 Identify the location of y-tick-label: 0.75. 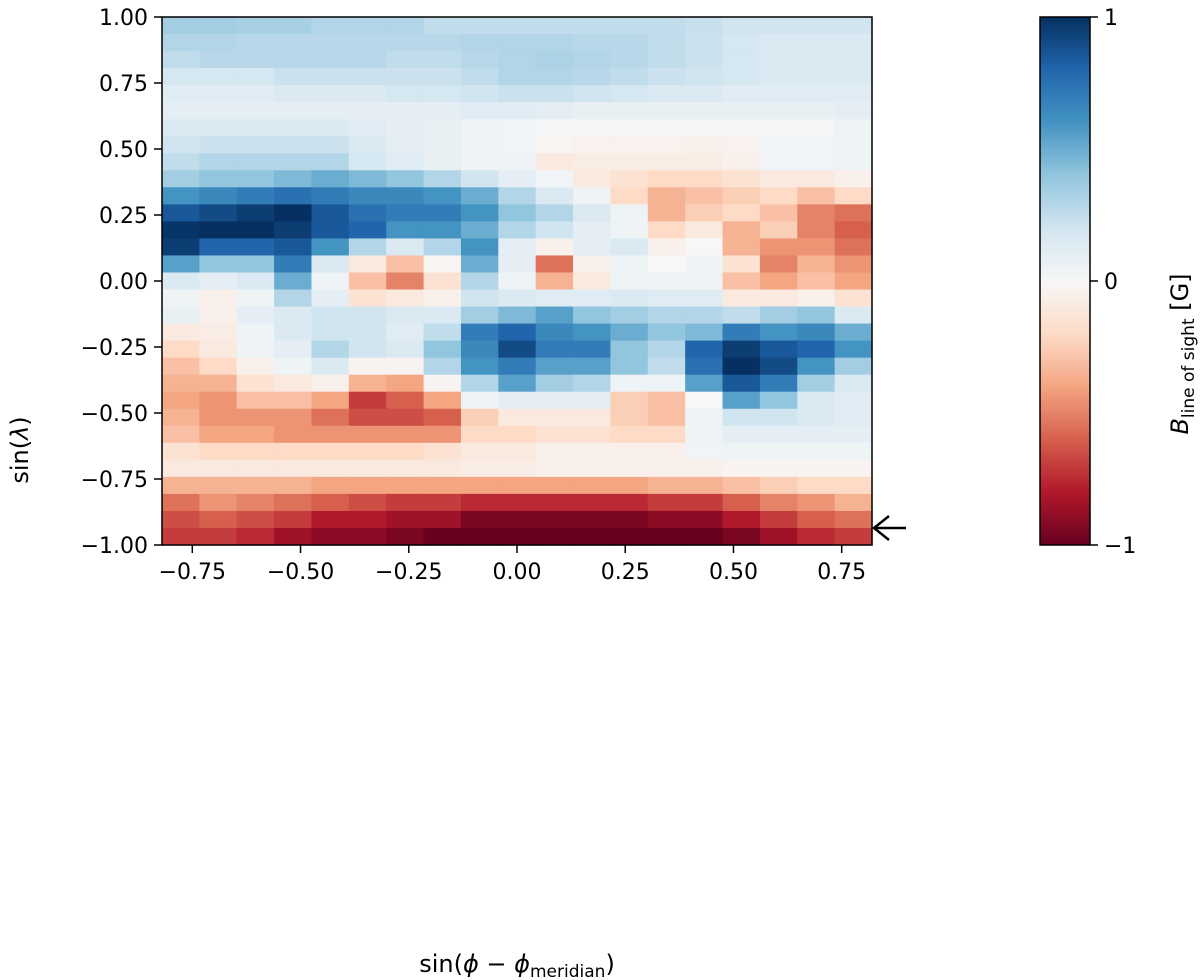
(123, 84).